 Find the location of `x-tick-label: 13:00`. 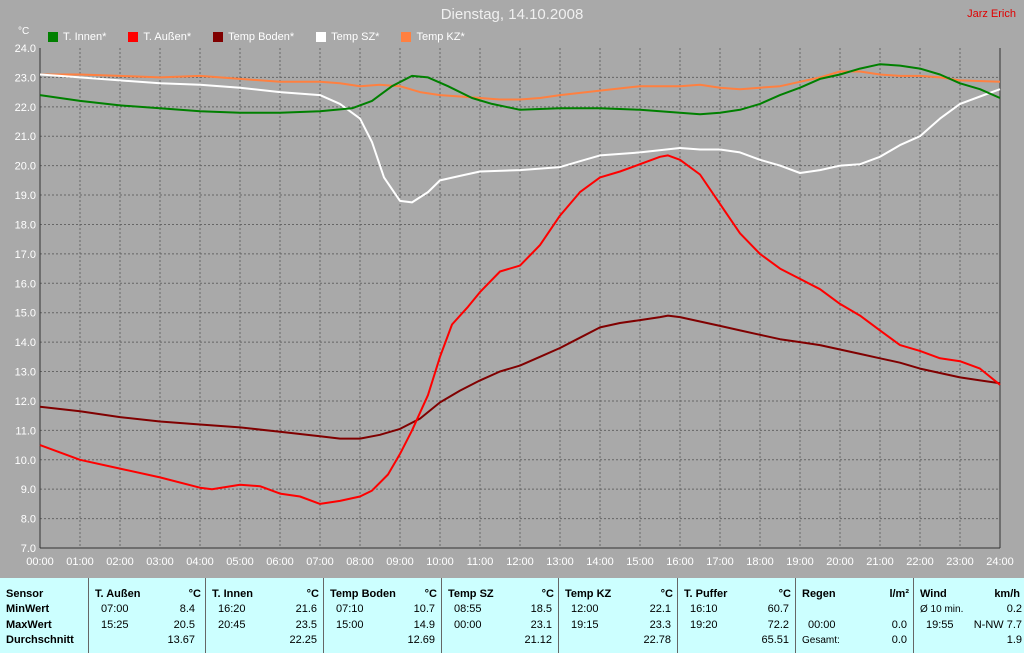

x-tick-label: 13:00 is located at coordinates (560, 562).